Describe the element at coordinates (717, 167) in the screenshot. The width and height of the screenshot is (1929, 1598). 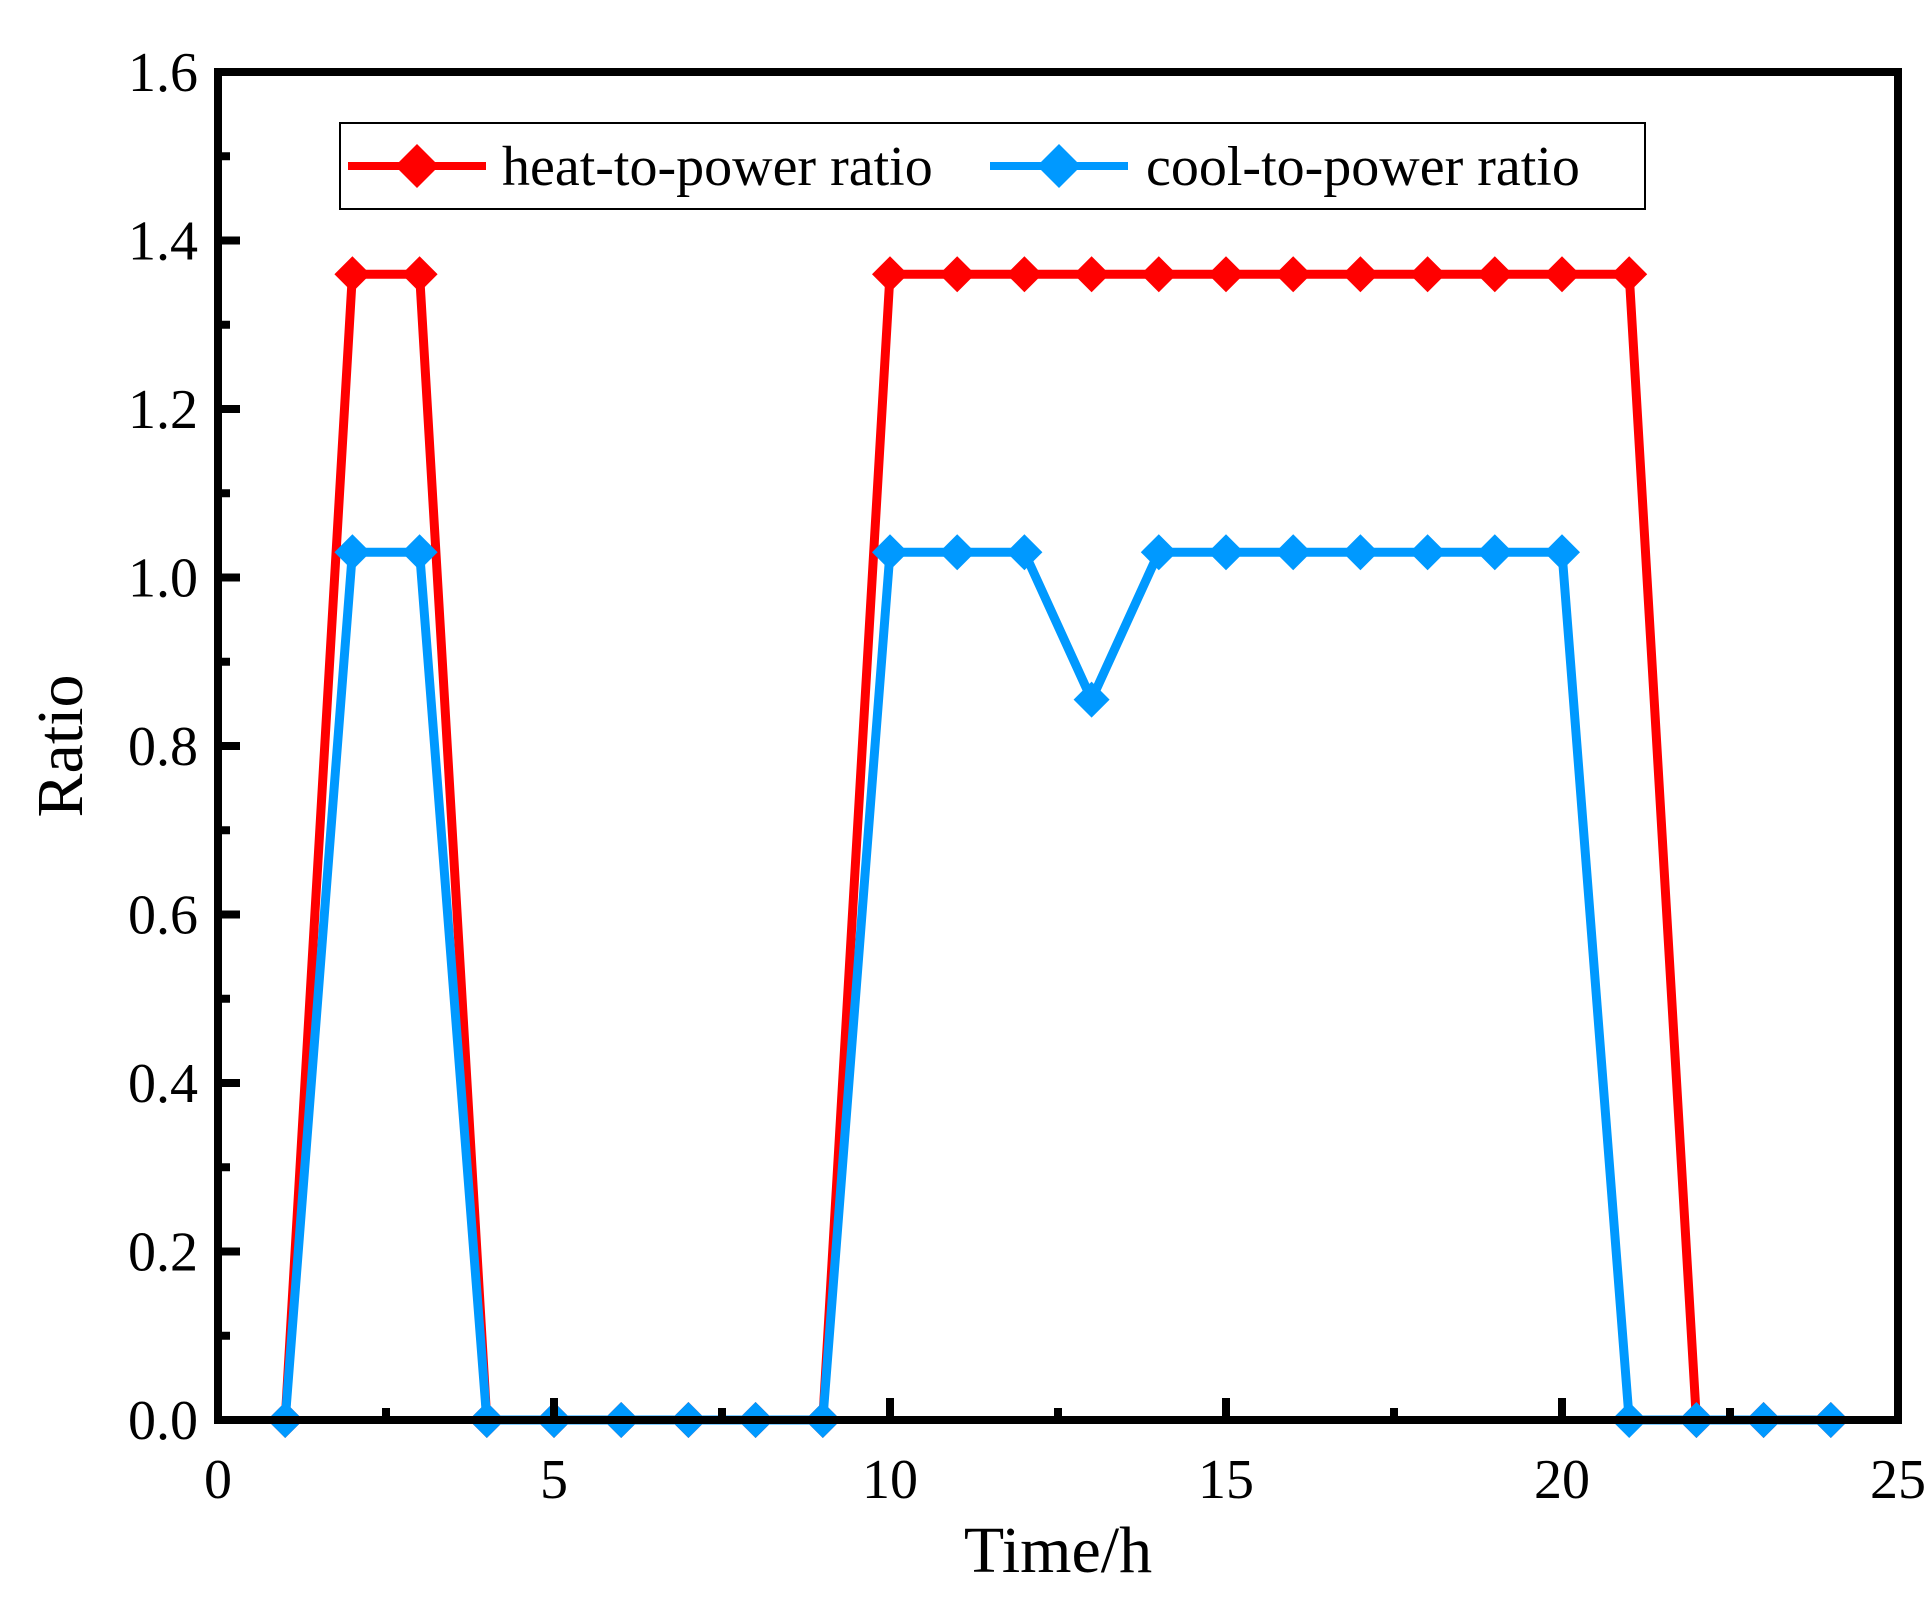
I see `legend-label-heat: heat-to-power ratio` at that location.